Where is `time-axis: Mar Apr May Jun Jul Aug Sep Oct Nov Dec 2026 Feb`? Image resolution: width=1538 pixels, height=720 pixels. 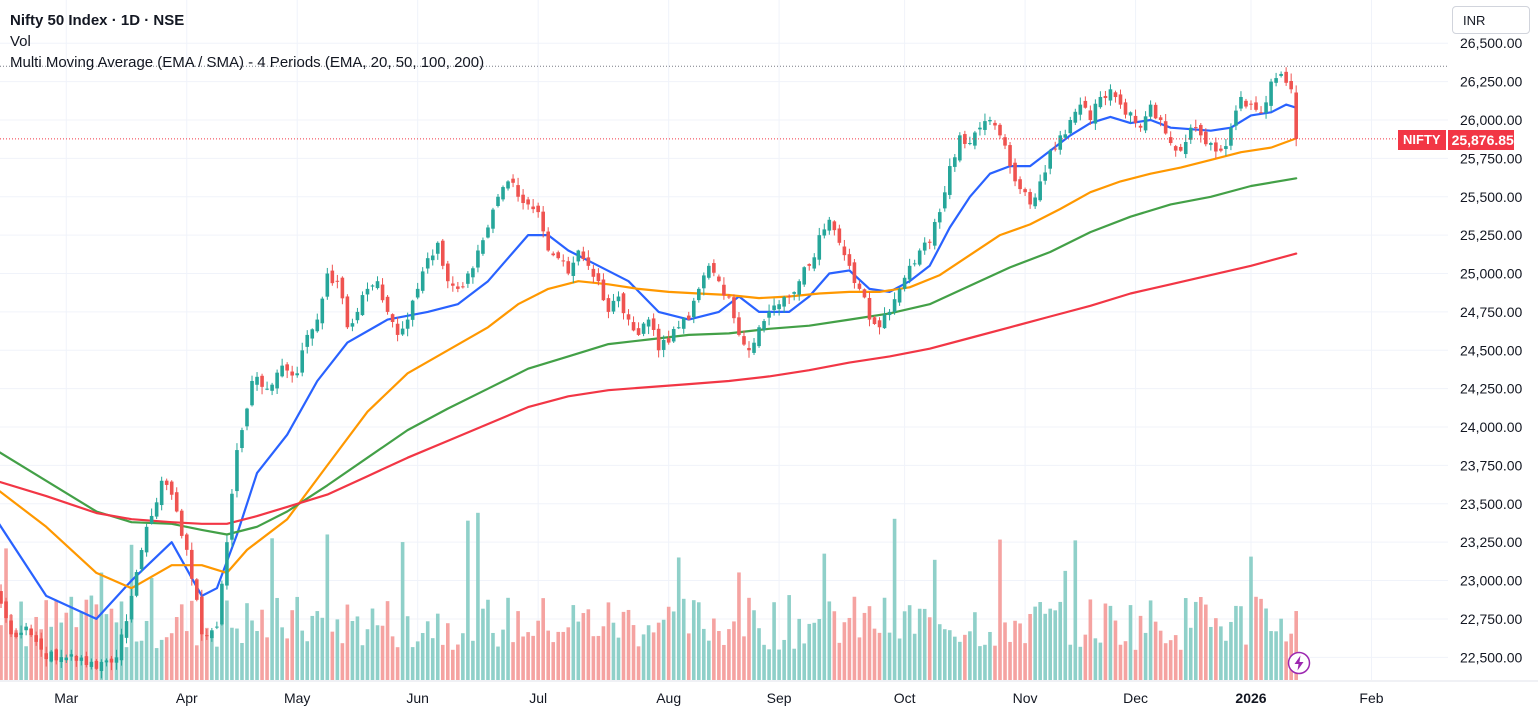
time-axis: Mar Apr May Jun Jul Aug Sep Oct Nov Dec 2026 Feb is located at coordinates (769, 693).